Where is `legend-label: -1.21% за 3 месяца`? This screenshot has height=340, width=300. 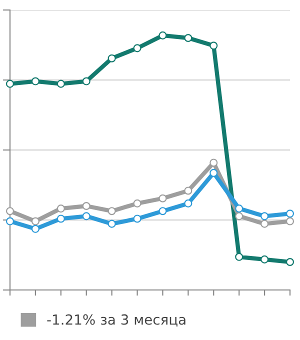
legend-label: -1.21% за 3 месяца is located at coordinates (116, 320).